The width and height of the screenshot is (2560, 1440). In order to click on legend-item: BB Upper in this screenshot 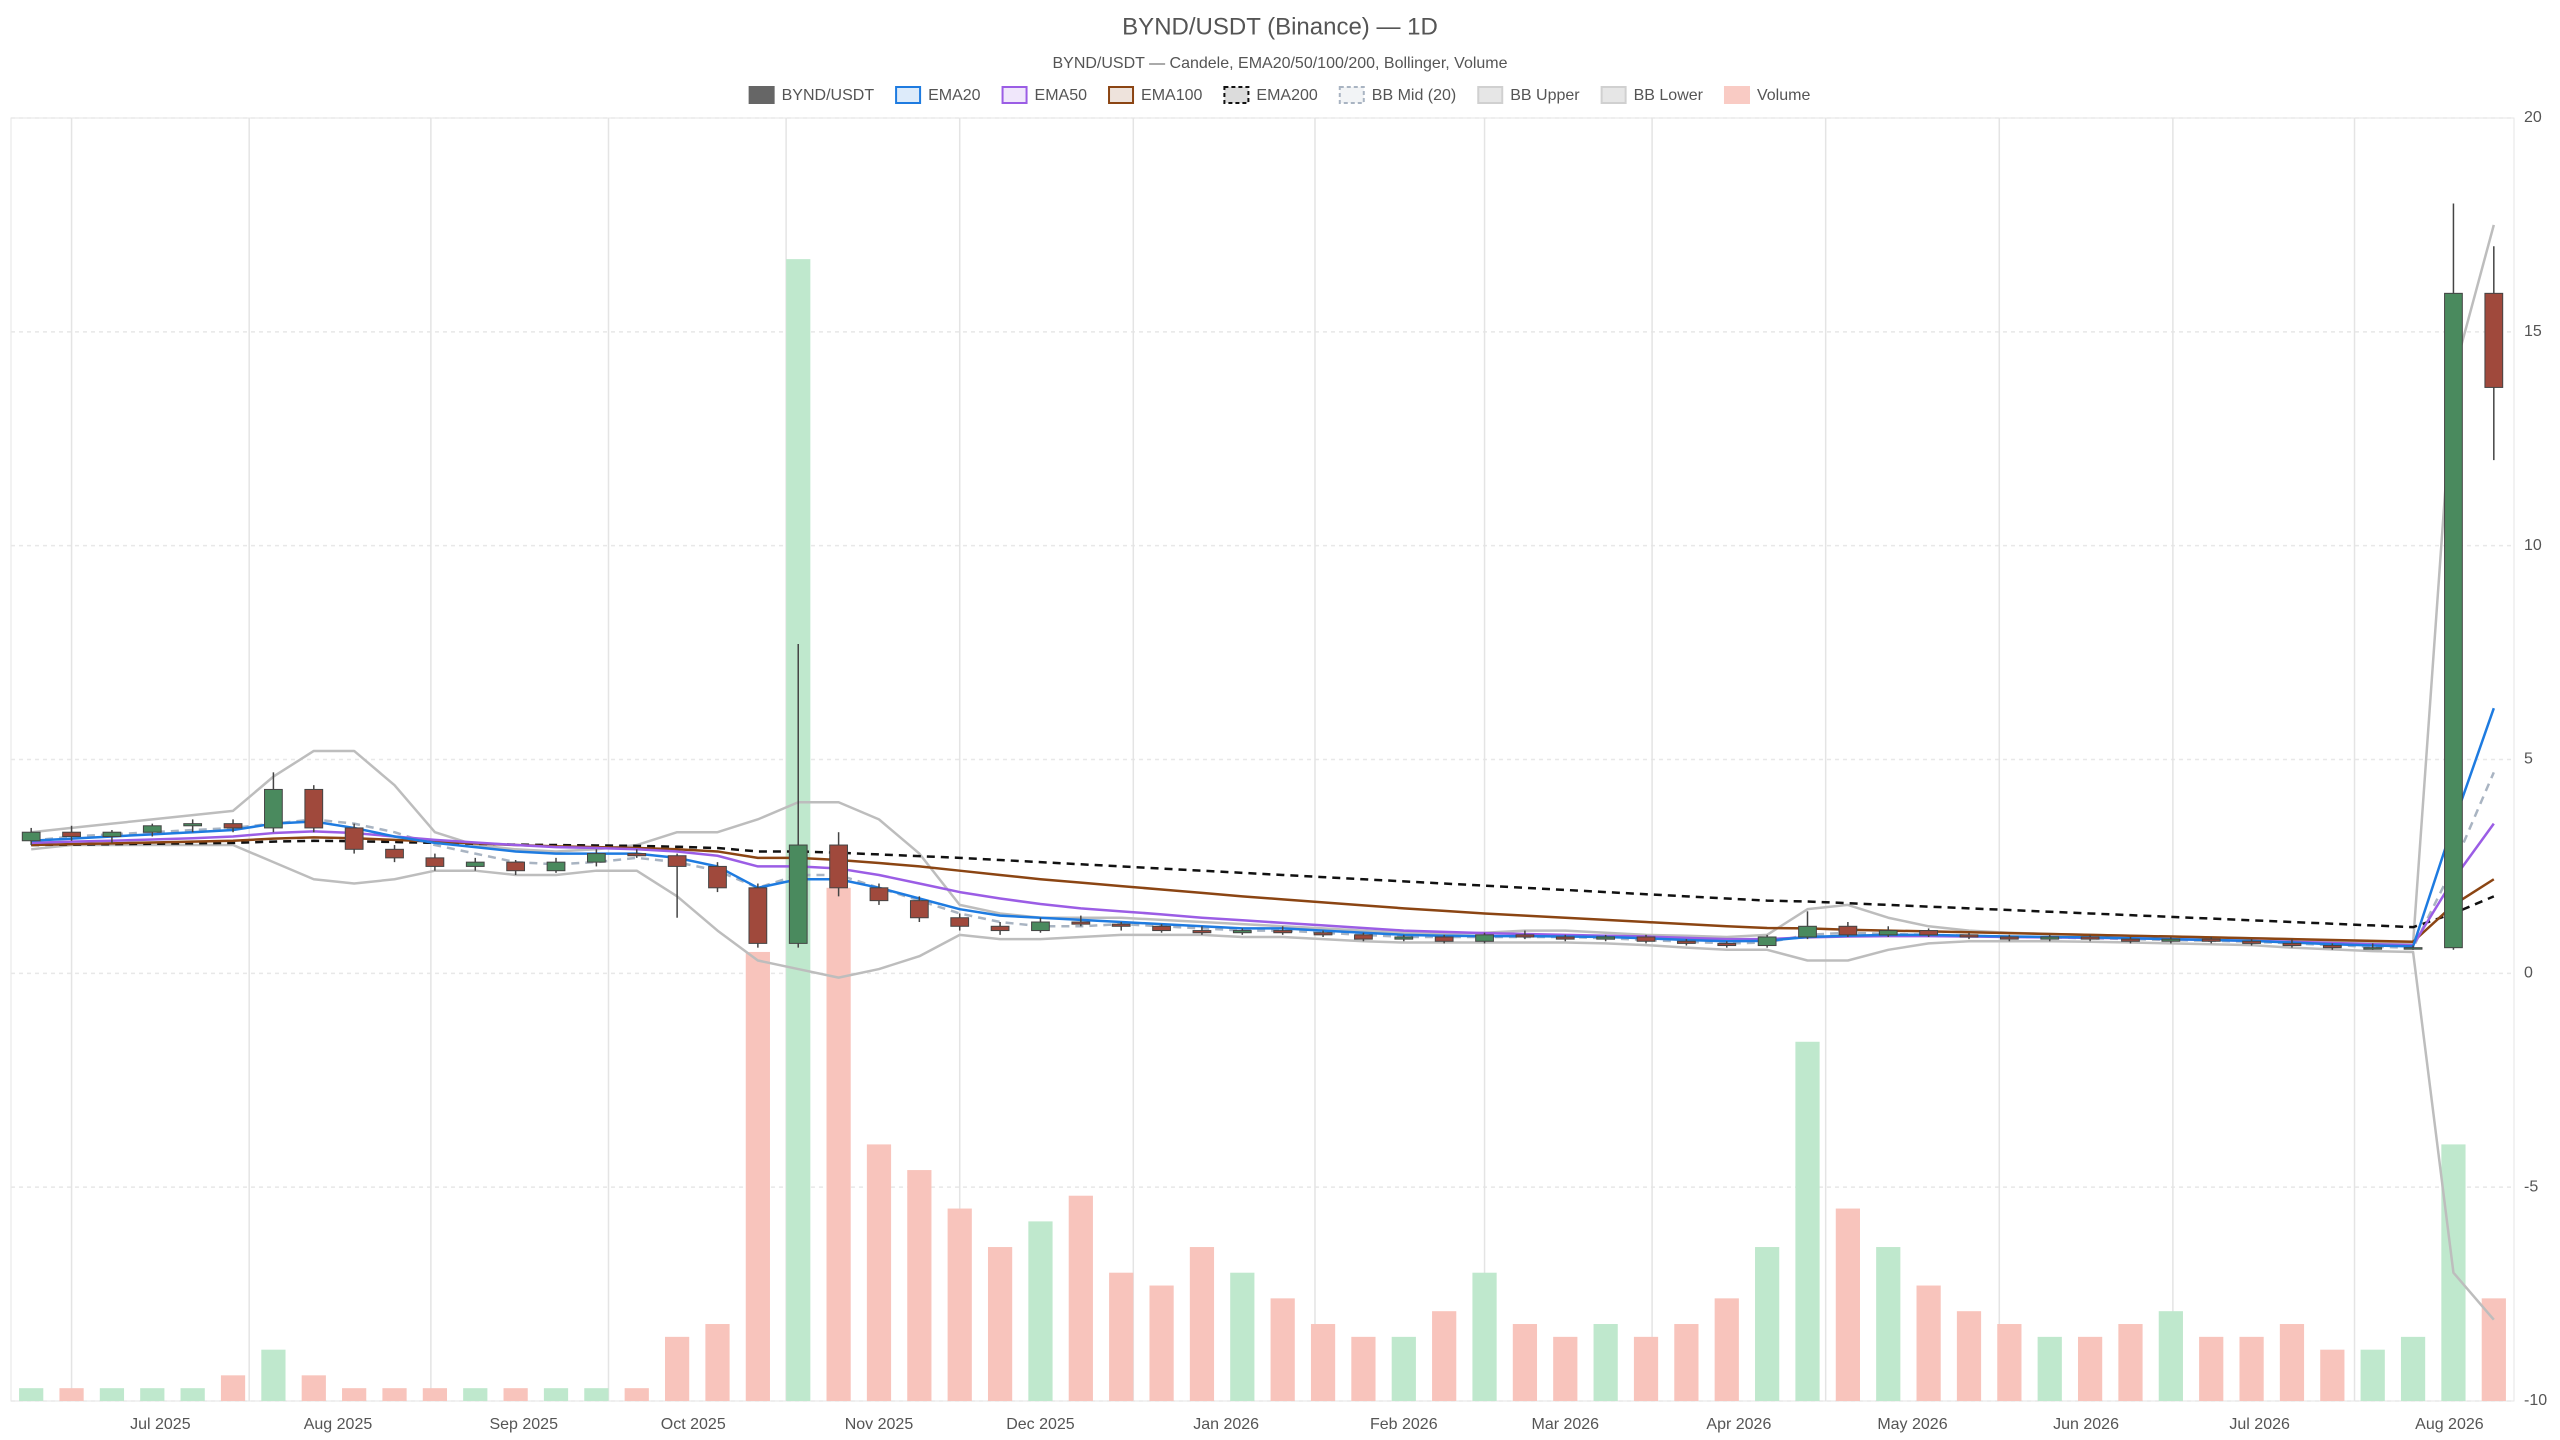, I will do `click(1528, 95)`.